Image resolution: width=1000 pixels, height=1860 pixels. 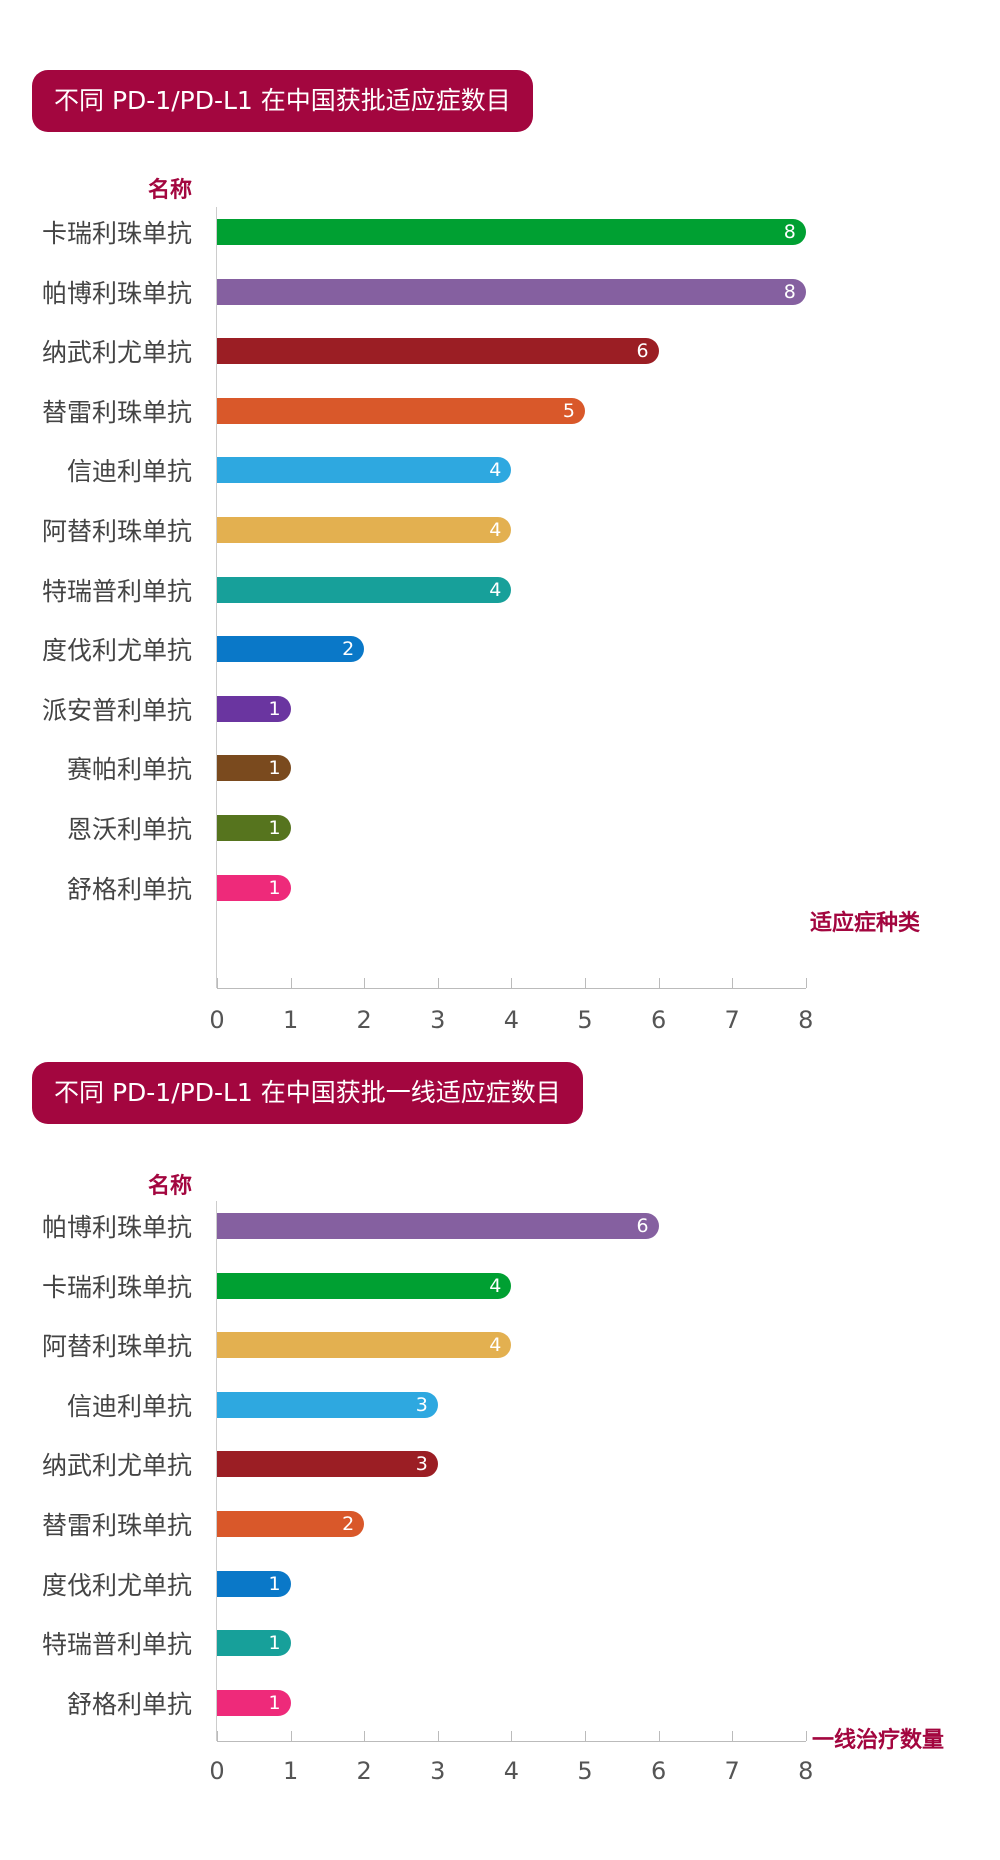 I want to click on category-label: 赛帕利单抗, so click(x=129, y=770).